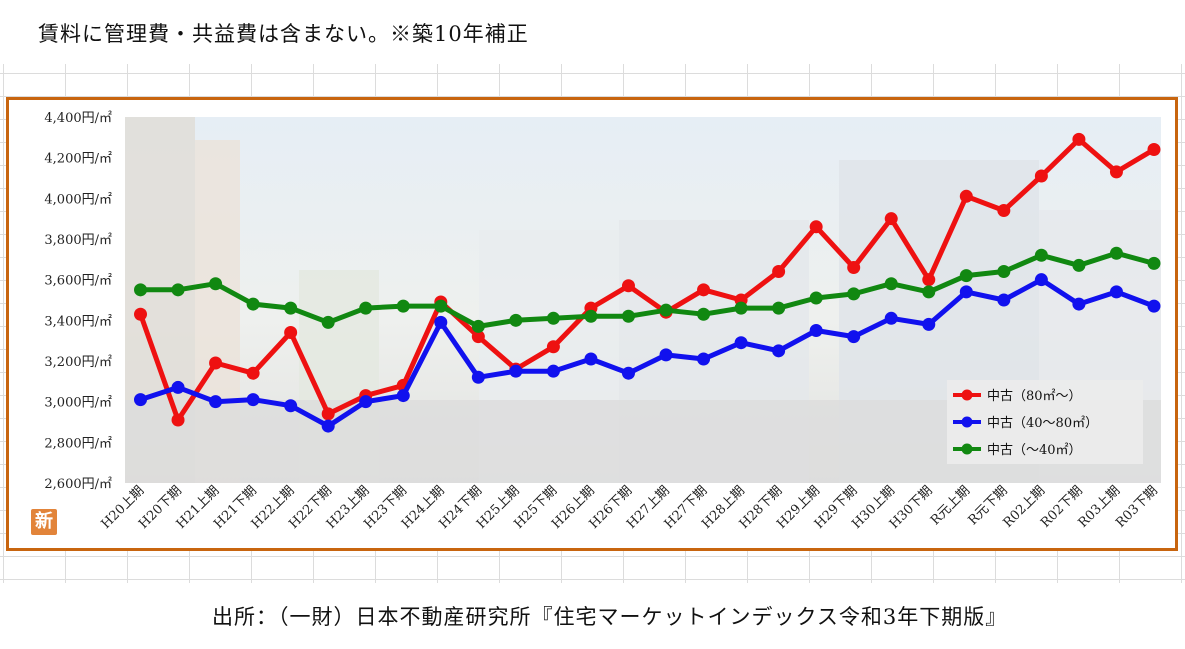 Image resolution: width=1185 pixels, height=649 pixels. What do you see at coordinates (950, 505) in the screenshot?
I see `x-tick-label: R元上期` at bounding box center [950, 505].